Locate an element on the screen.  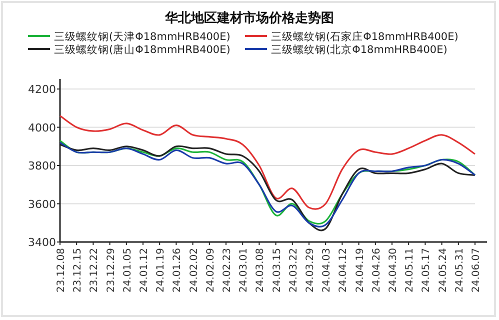
x-tick-label: 24.03.08 is located at coordinates (260, 270).